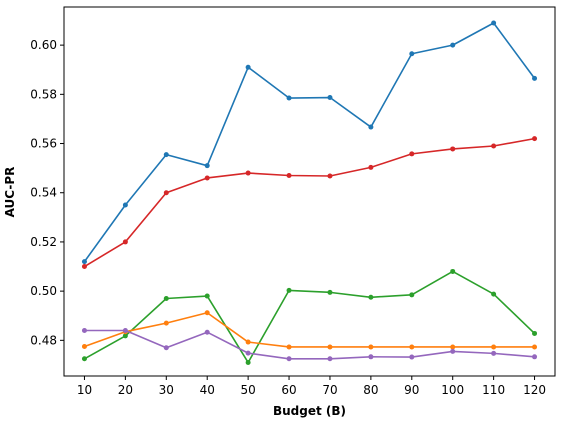 This screenshot has height=421, width=563. What do you see at coordinates (166, 390) in the screenshot?
I see `x-tick-label: 30` at bounding box center [166, 390].